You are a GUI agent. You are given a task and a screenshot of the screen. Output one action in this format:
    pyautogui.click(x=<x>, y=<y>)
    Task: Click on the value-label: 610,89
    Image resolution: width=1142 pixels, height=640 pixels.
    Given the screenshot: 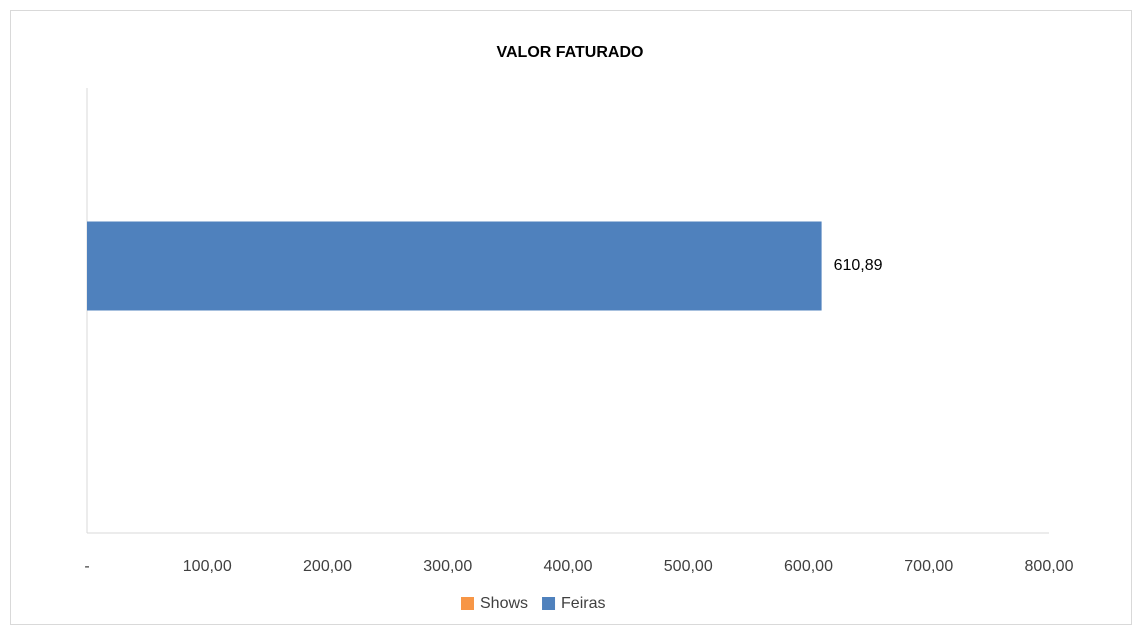 What is the action you would take?
    pyautogui.click(x=858, y=265)
    